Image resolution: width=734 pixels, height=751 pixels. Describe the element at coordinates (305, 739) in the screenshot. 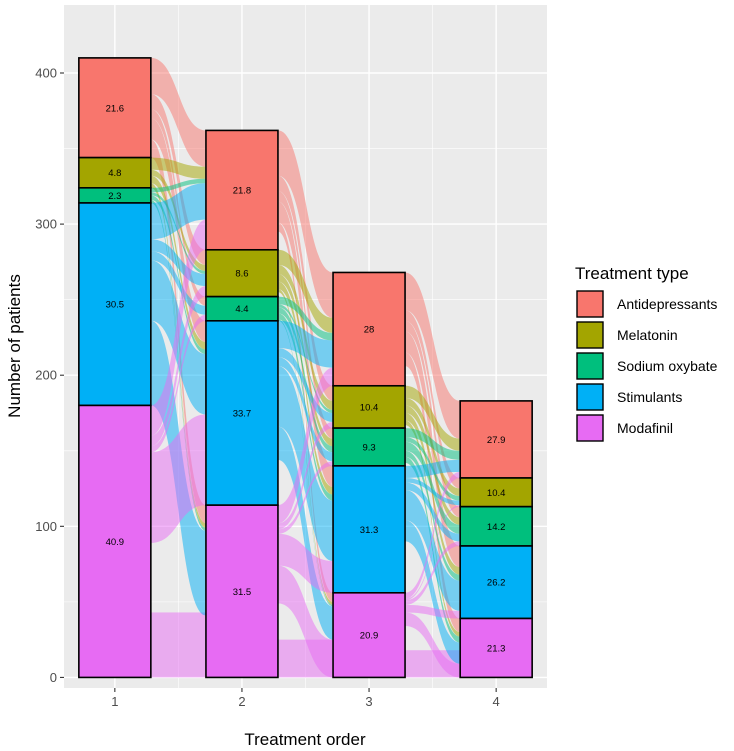

I see `x-axis-title: Treatment order` at that location.